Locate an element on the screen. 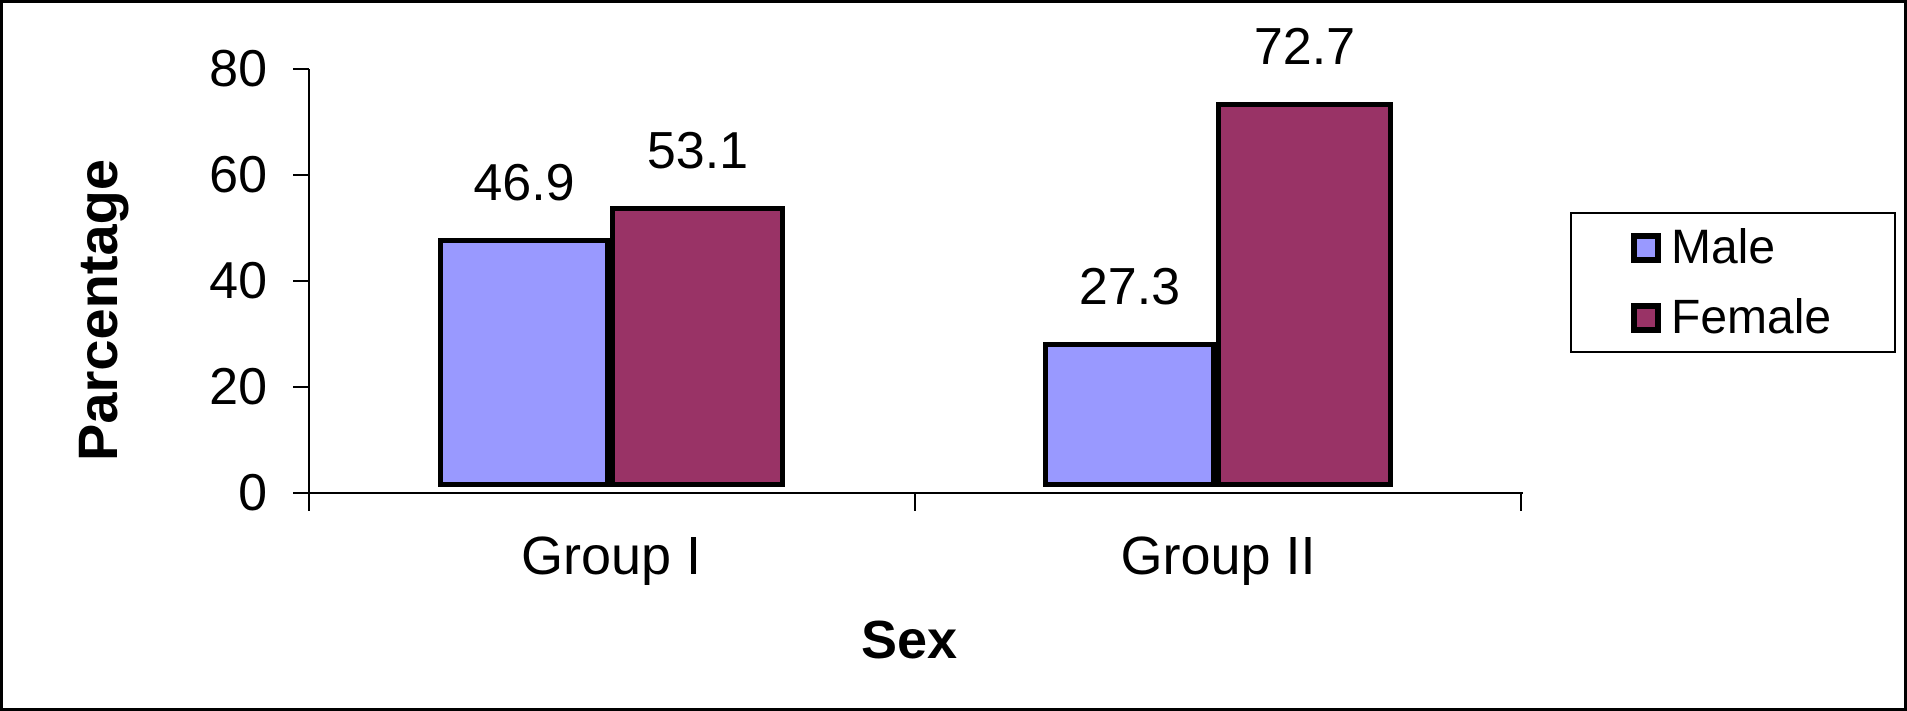  legend is located at coordinates (1733, 282).